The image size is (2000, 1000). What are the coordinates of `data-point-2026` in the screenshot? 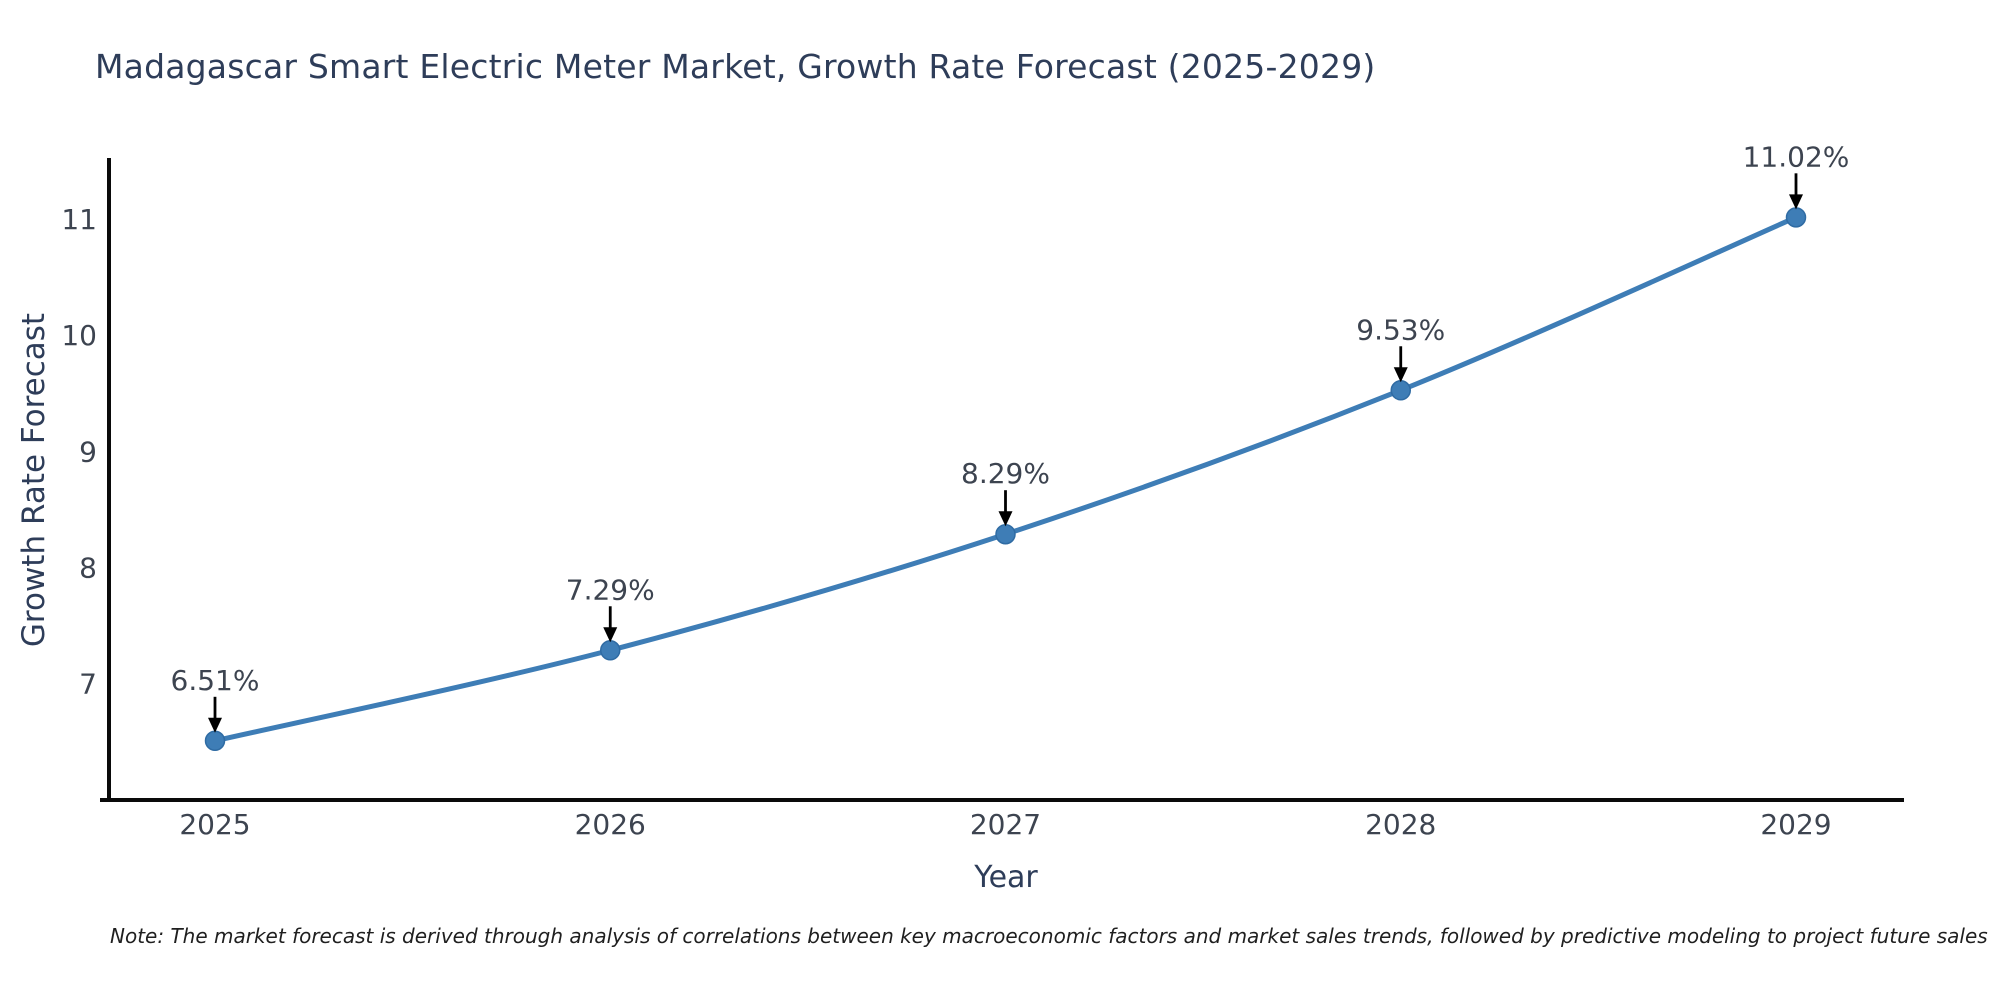 It's located at (610, 650).